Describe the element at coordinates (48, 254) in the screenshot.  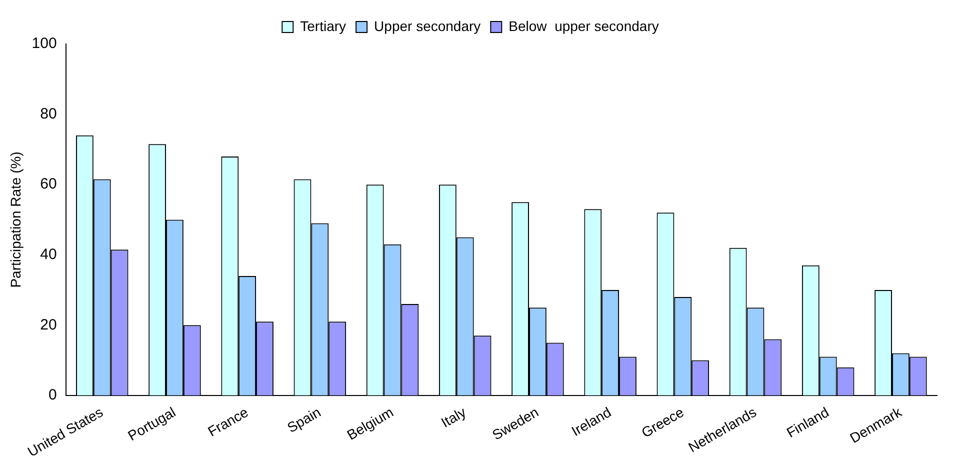
I see `y-tick-label: 40` at that location.